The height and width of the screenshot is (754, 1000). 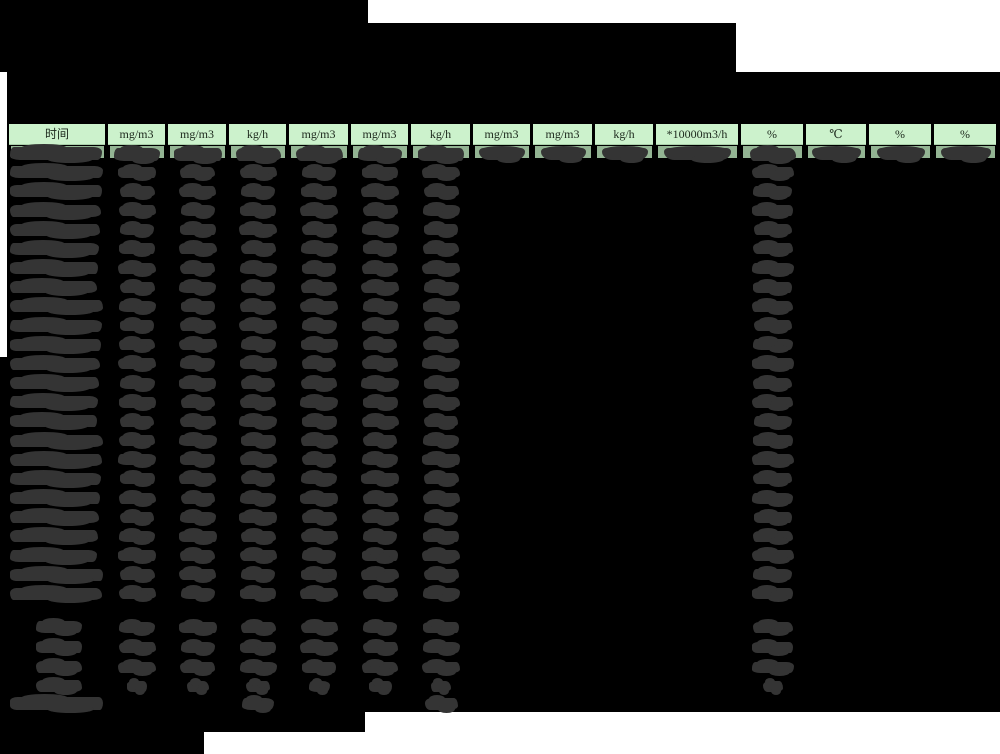 I want to click on header-cell-1: mg/m3, so click(x=136, y=134).